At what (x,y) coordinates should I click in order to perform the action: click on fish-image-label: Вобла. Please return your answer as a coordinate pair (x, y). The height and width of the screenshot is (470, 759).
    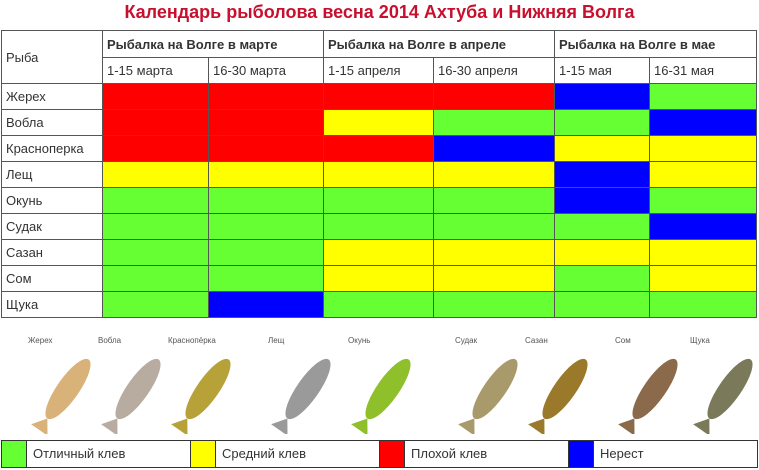
    Looking at the image, I should click on (110, 340).